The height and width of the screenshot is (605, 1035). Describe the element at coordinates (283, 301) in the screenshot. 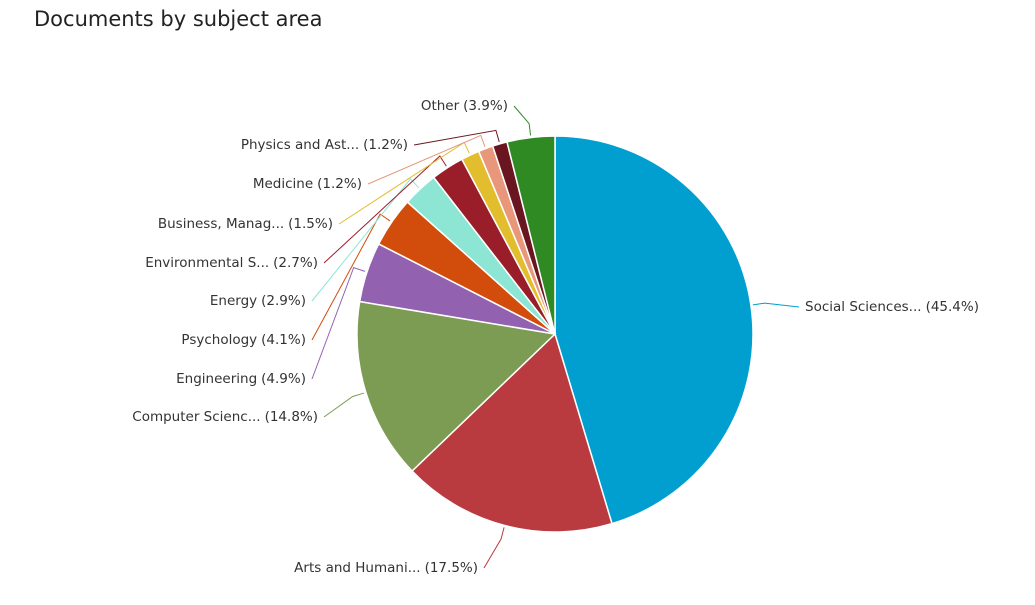

I see `value-label: (2.9%)` at that location.